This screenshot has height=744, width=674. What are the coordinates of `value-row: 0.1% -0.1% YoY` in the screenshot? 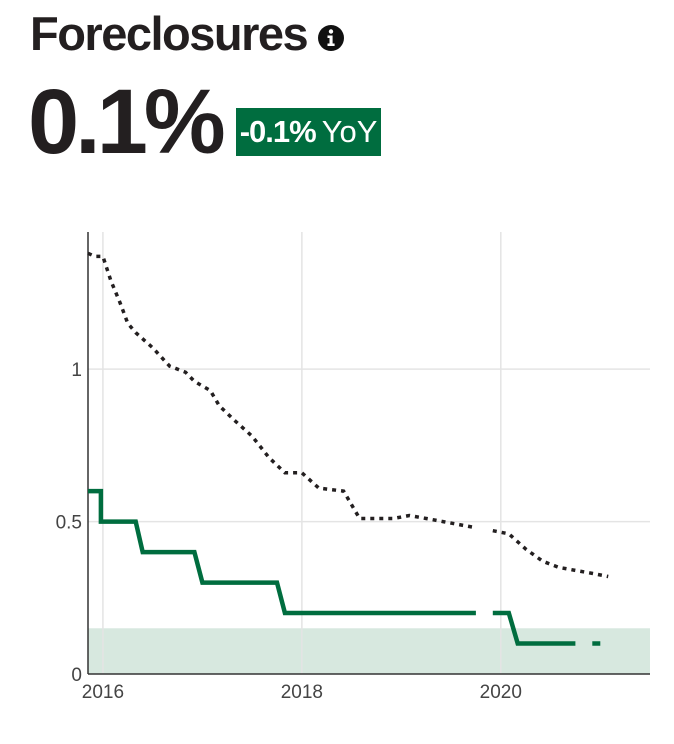 It's located at (205, 122).